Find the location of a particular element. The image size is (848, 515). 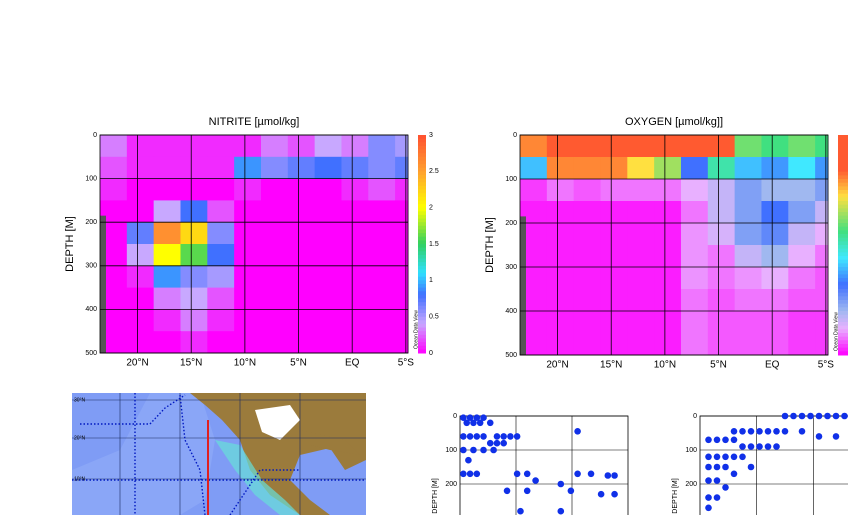

gulf is located at coordinates (277, 422).